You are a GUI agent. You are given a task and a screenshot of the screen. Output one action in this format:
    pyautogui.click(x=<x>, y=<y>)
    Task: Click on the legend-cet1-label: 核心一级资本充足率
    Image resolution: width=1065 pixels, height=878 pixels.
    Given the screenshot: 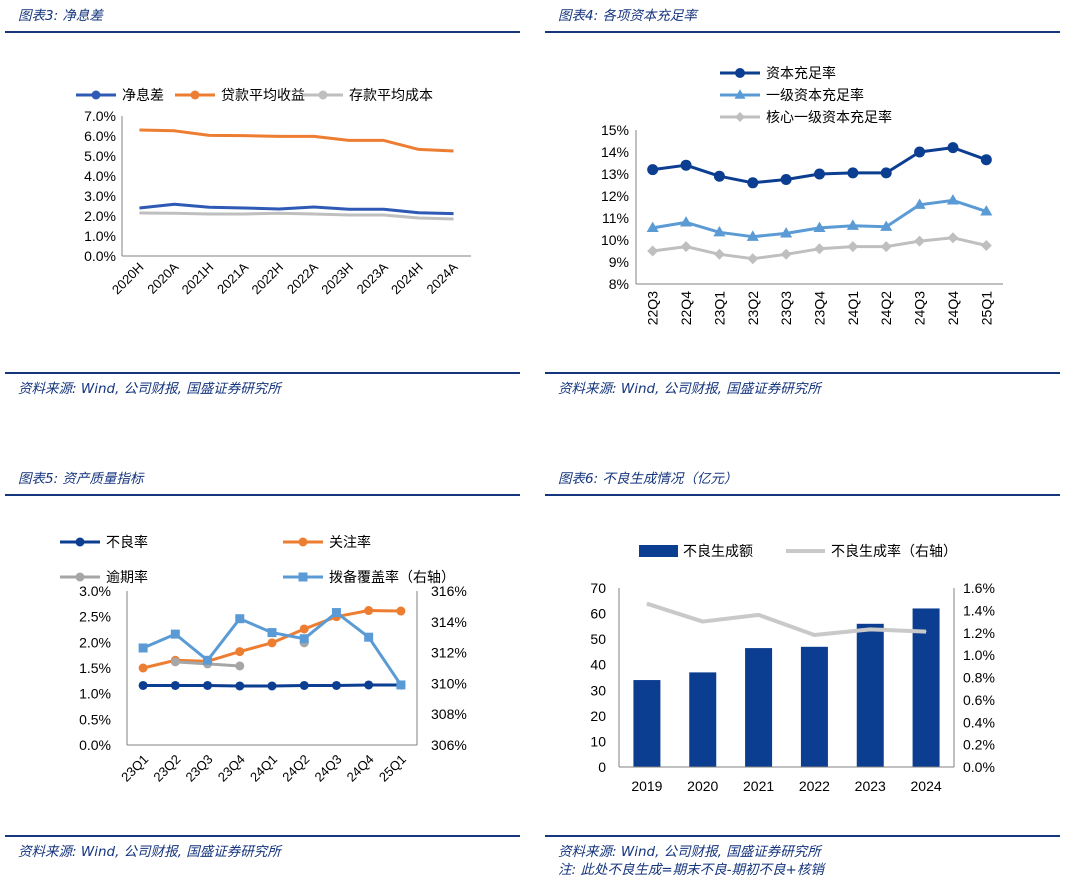 What is the action you would take?
    pyautogui.click(x=829, y=117)
    